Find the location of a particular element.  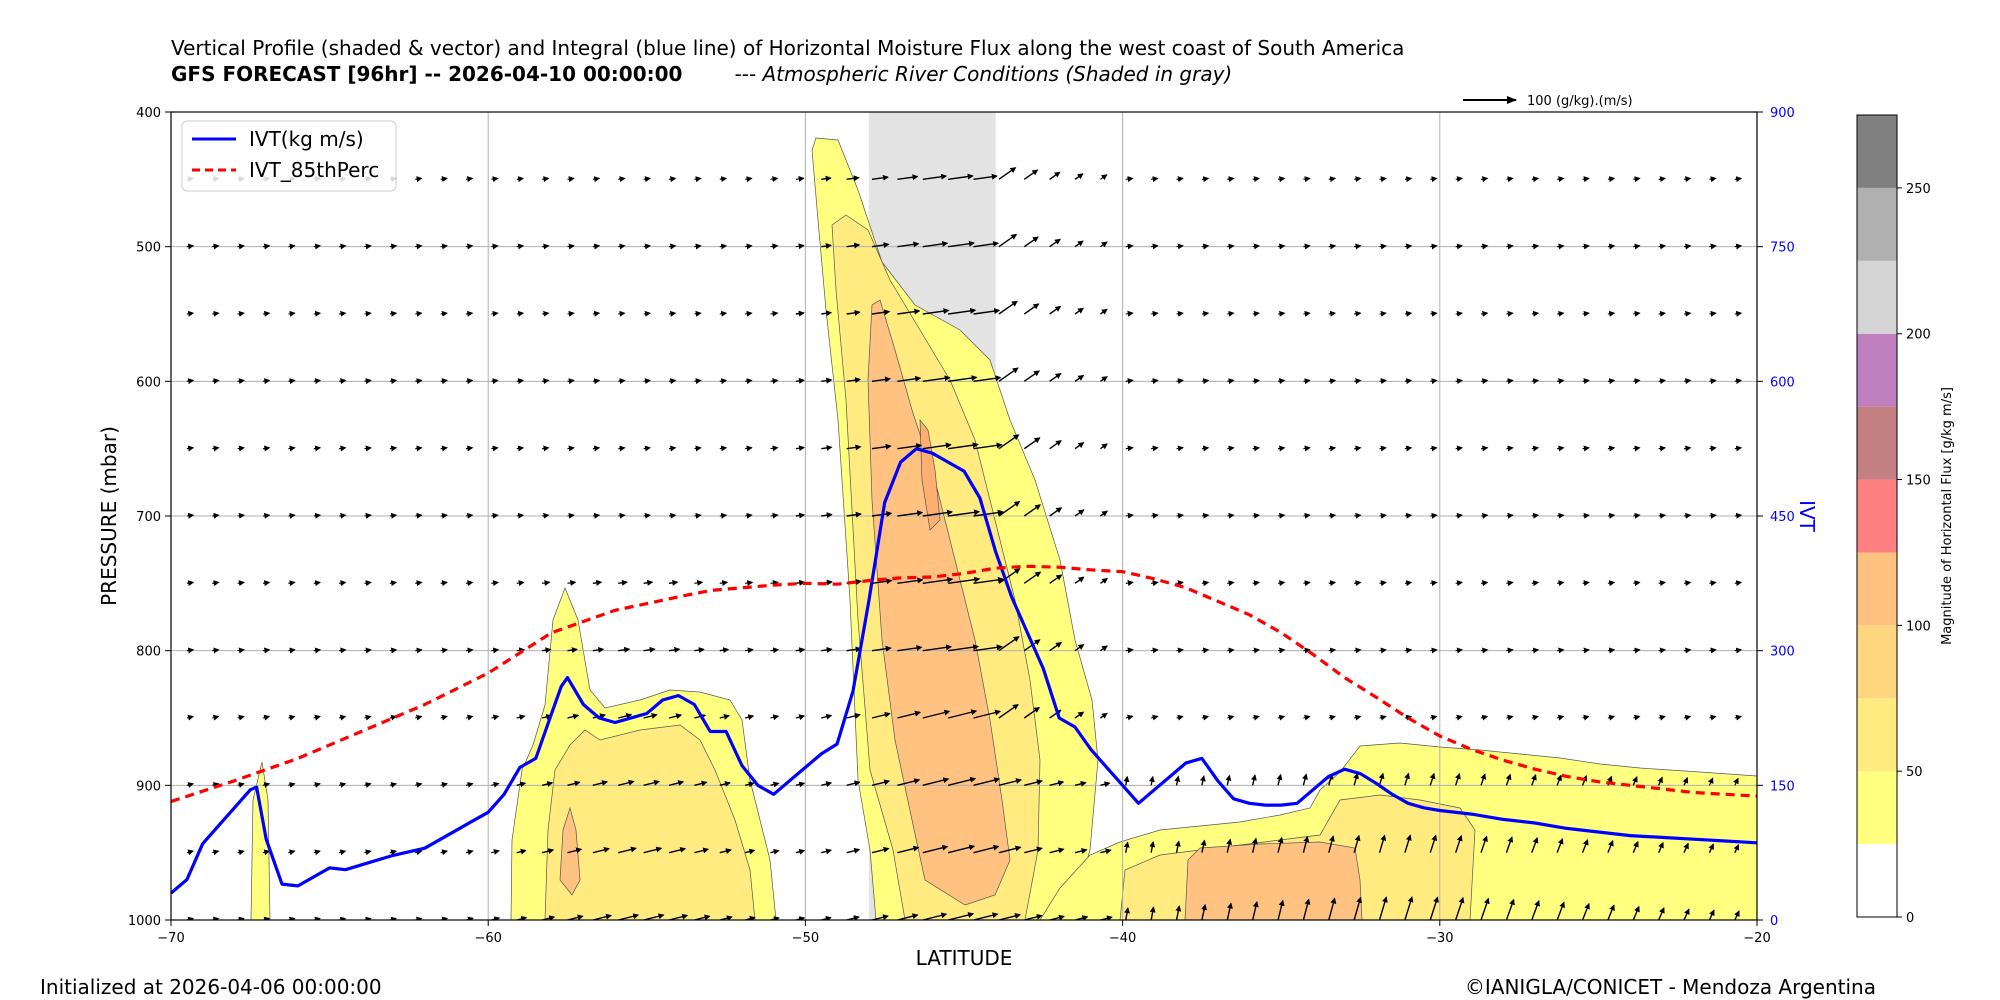

x-tick-label: −70 is located at coordinates (170, 938).